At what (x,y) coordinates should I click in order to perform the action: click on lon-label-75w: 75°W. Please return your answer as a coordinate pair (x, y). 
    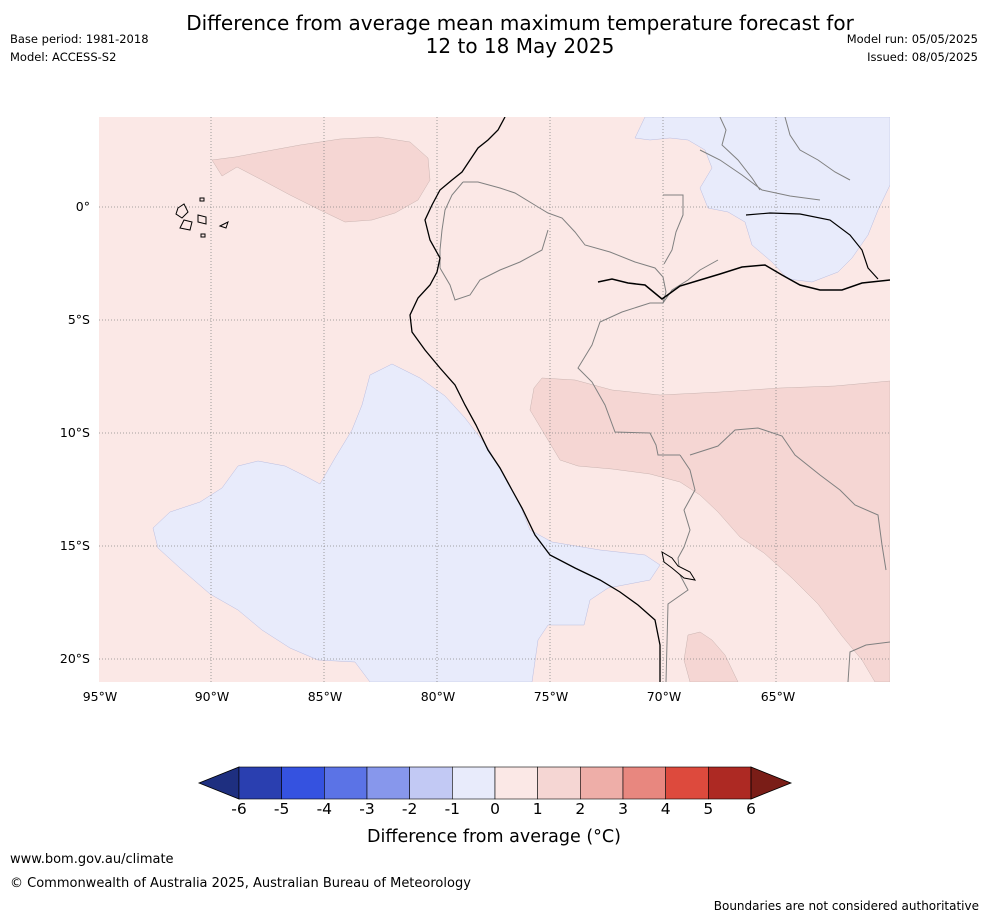
    Looking at the image, I should click on (551, 696).